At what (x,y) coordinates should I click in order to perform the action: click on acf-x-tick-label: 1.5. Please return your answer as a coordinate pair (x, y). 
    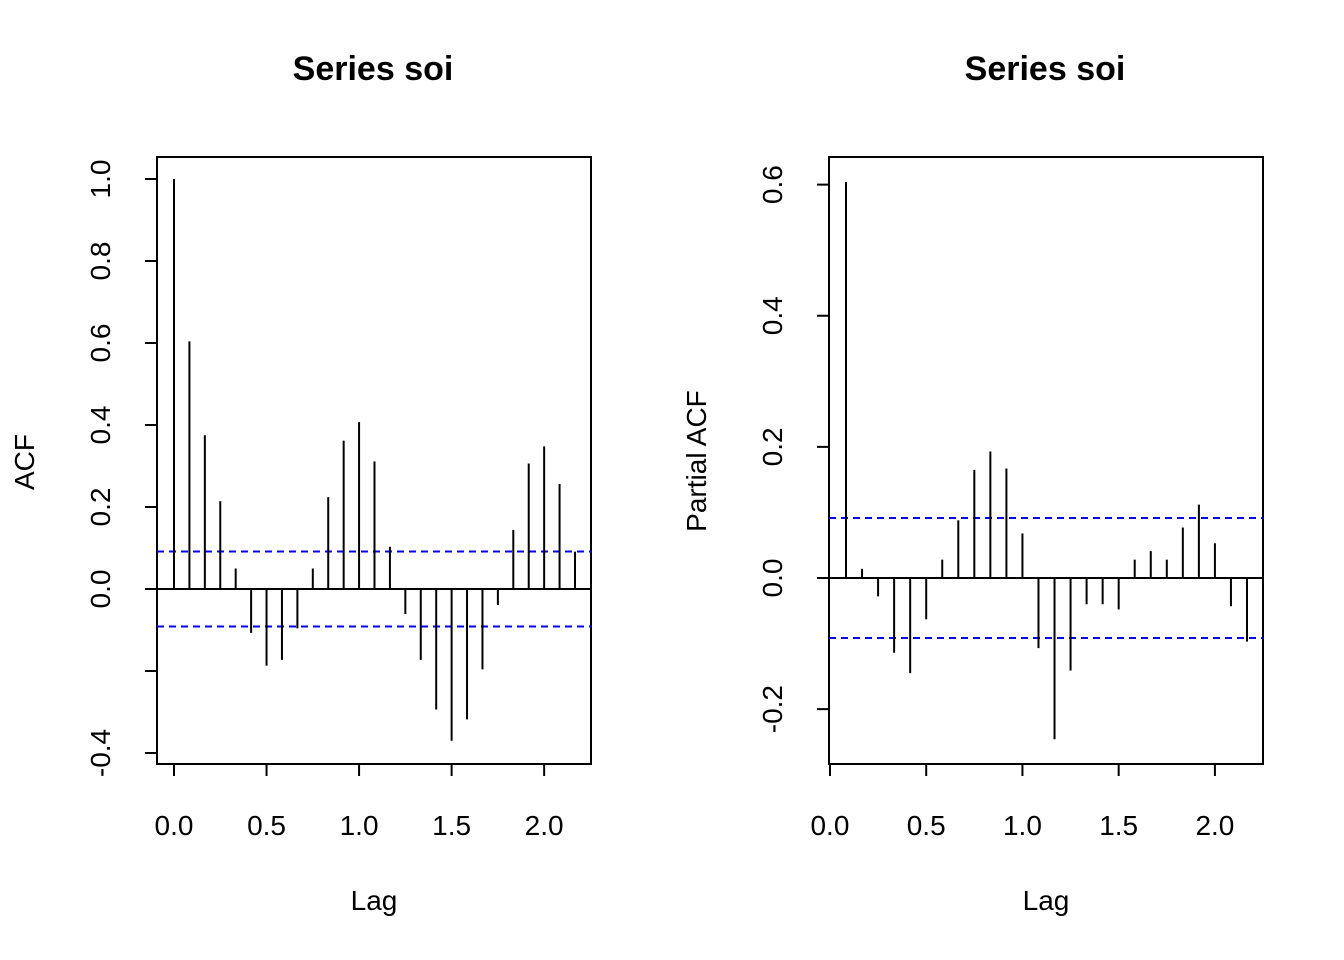
    Looking at the image, I should click on (451, 825).